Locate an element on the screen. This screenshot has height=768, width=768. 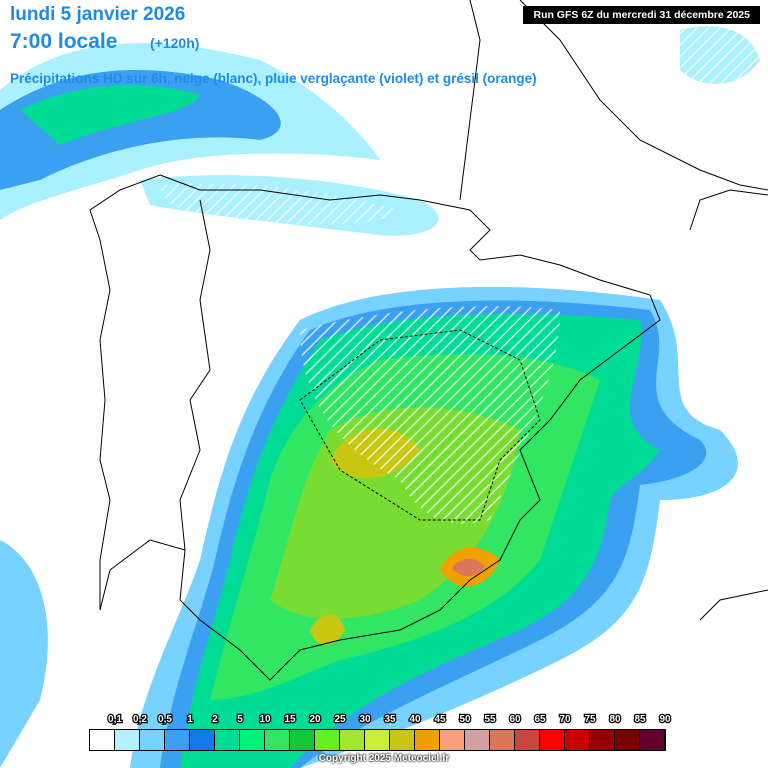
legend-label: 0,1 is located at coordinates (115, 719).